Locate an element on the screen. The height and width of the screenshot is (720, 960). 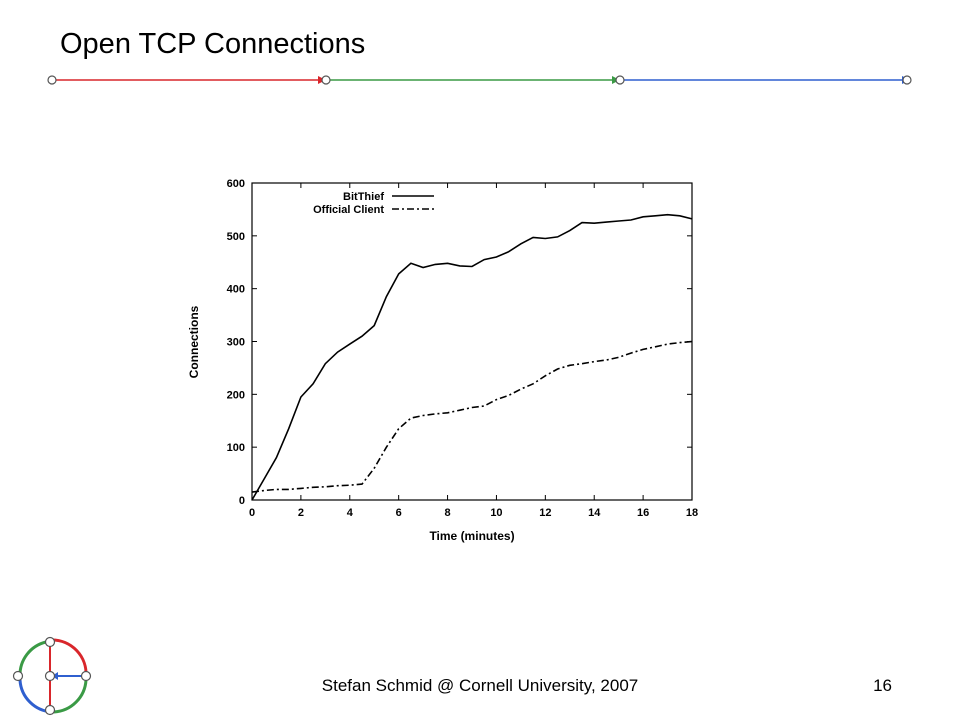
y-tick-label: 500 is located at coordinates (236, 237).